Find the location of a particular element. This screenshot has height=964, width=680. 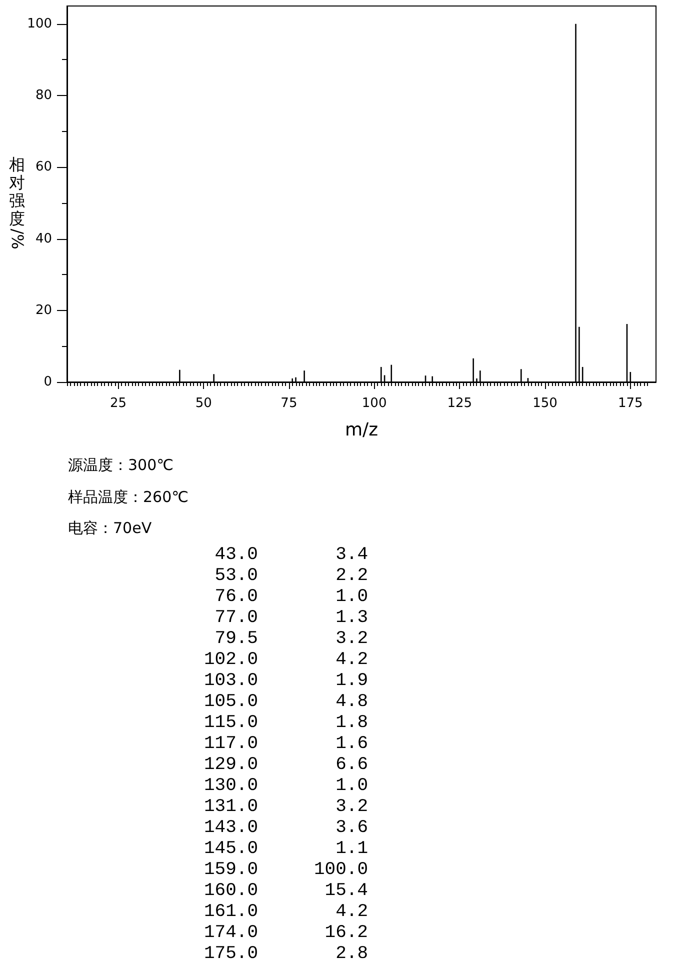

category-label: 77.0 is located at coordinates (236, 618).